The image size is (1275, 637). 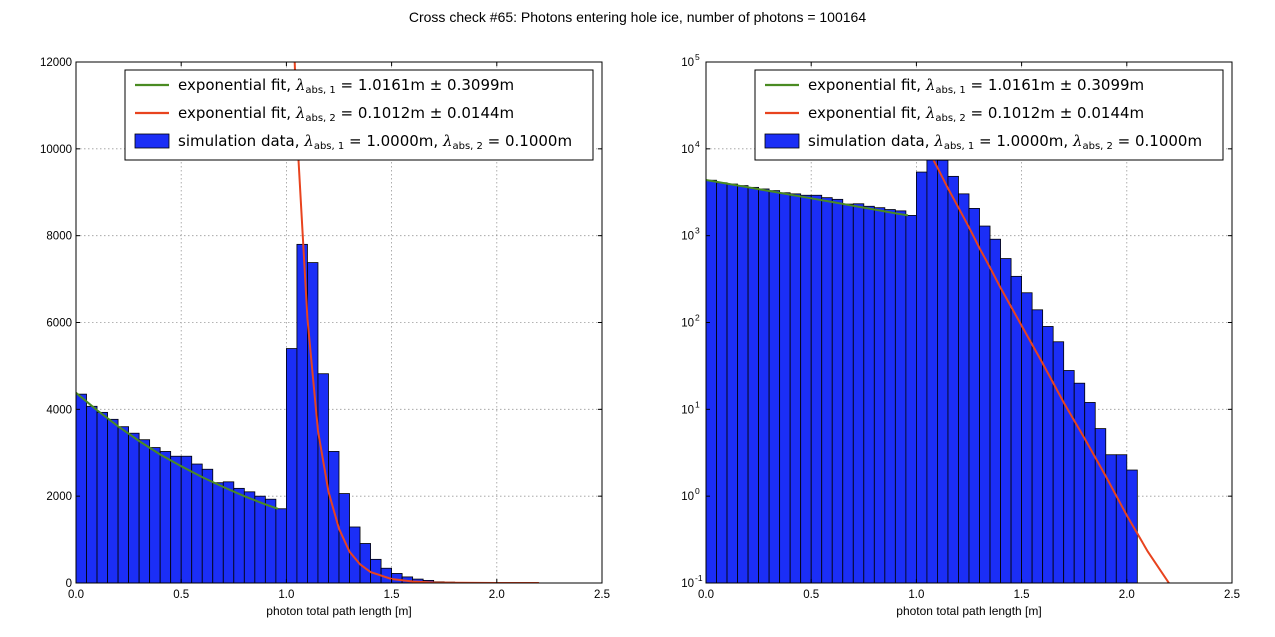 What do you see at coordinates (59, 497) in the screenshot?
I see `y-tick-label: 2000` at bounding box center [59, 497].